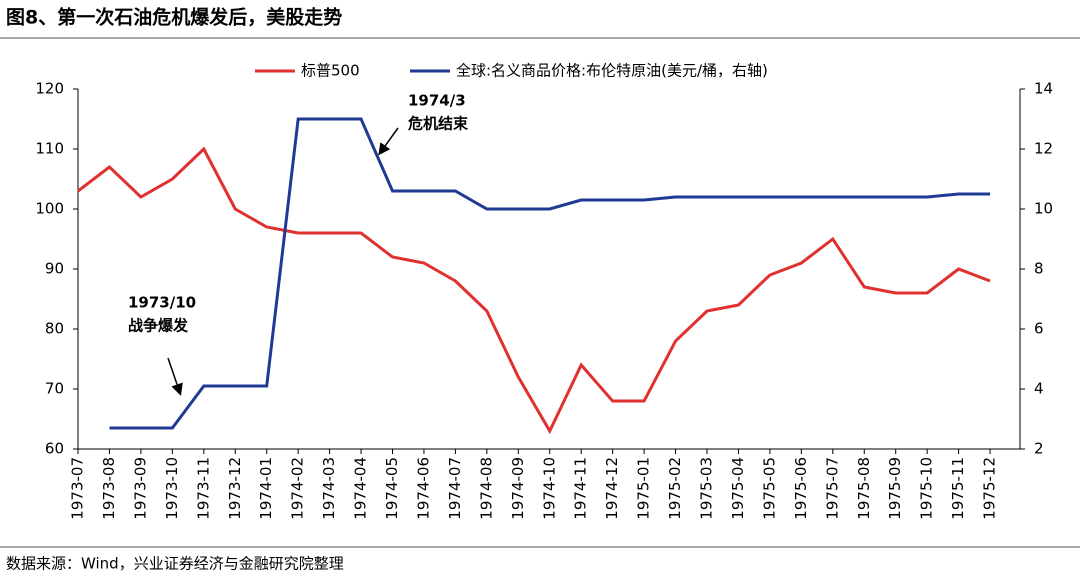  What do you see at coordinates (832, 488) in the screenshot?
I see `x-tick-label: 1975-07` at bounding box center [832, 488].